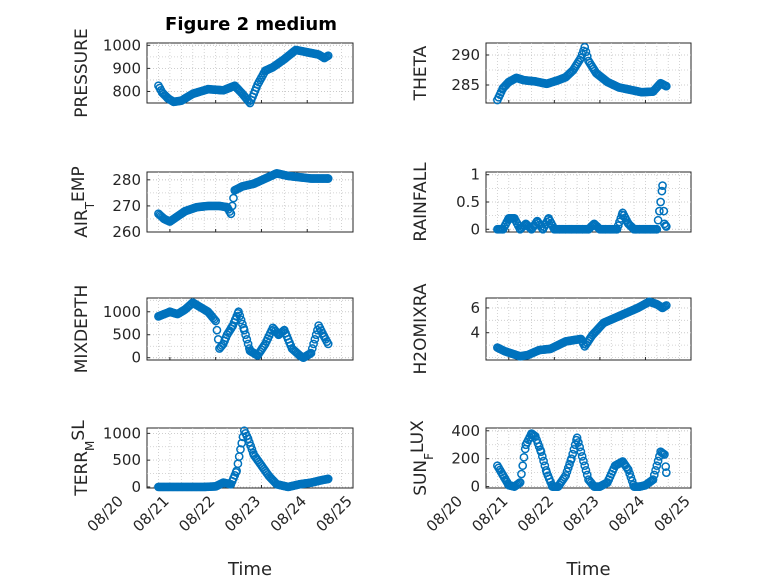 The height and width of the screenshot is (583, 778). I want to click on subplot-rainfall: 0 0.5 1 RAINFALL, so click(551, 202).